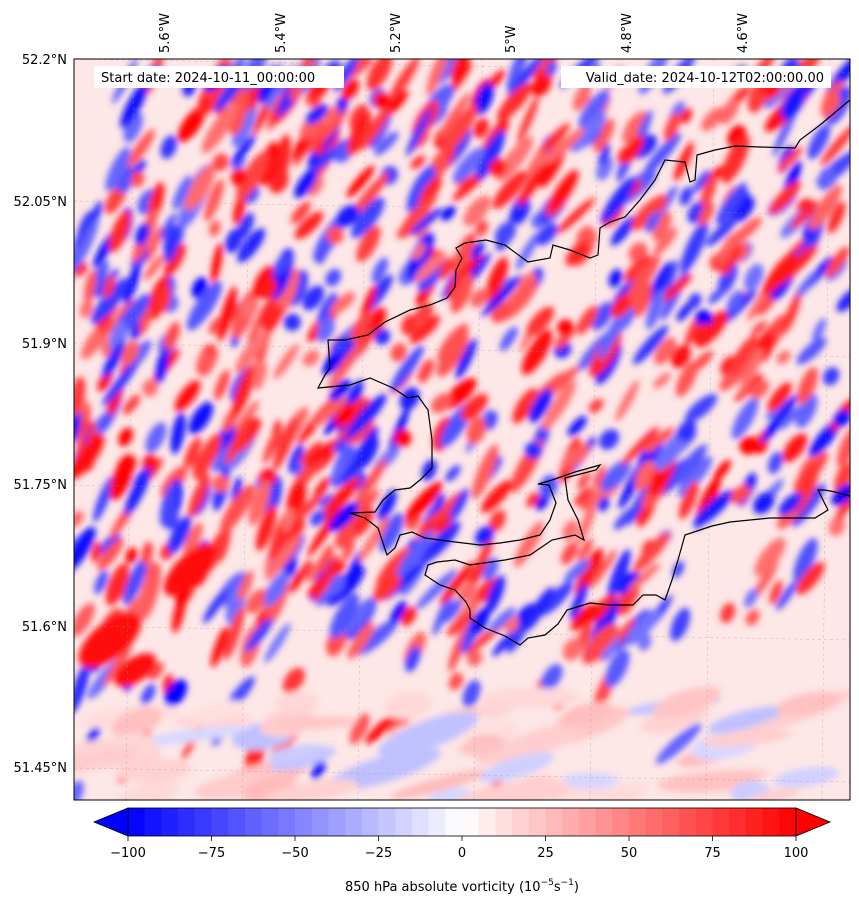 The image size is (859, 908). Describe the element at coordinates (40, 485) in the screenshot. I see `lat-label: 51.75°N` at that location.